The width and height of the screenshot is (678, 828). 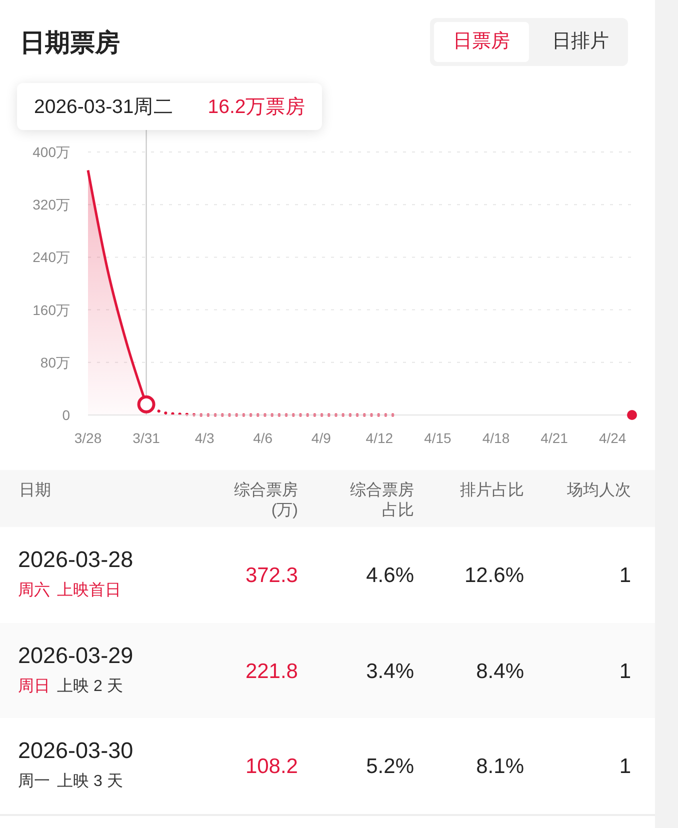 What do you see at coordinates (146, 438) in the screenshot?
I see `x-tick-label: 3/31` at bounding box center [146, 438].